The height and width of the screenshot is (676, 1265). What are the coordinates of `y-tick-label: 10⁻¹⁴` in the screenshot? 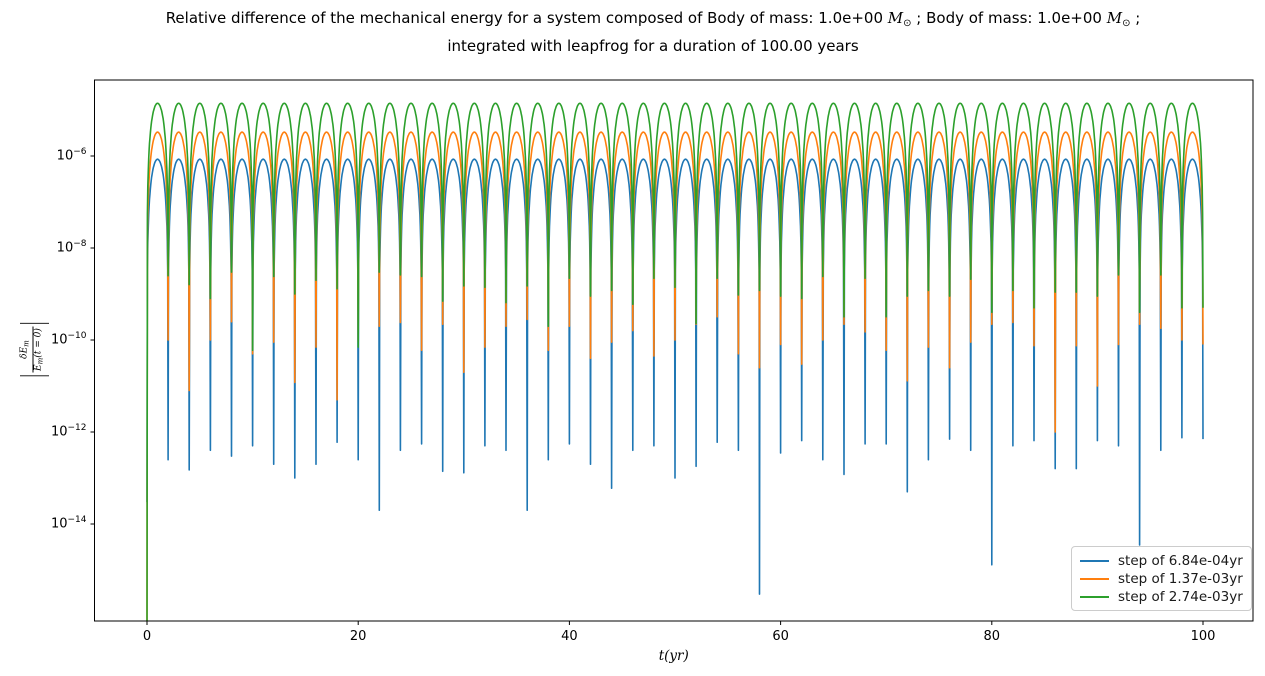 It's located at (68, 523).